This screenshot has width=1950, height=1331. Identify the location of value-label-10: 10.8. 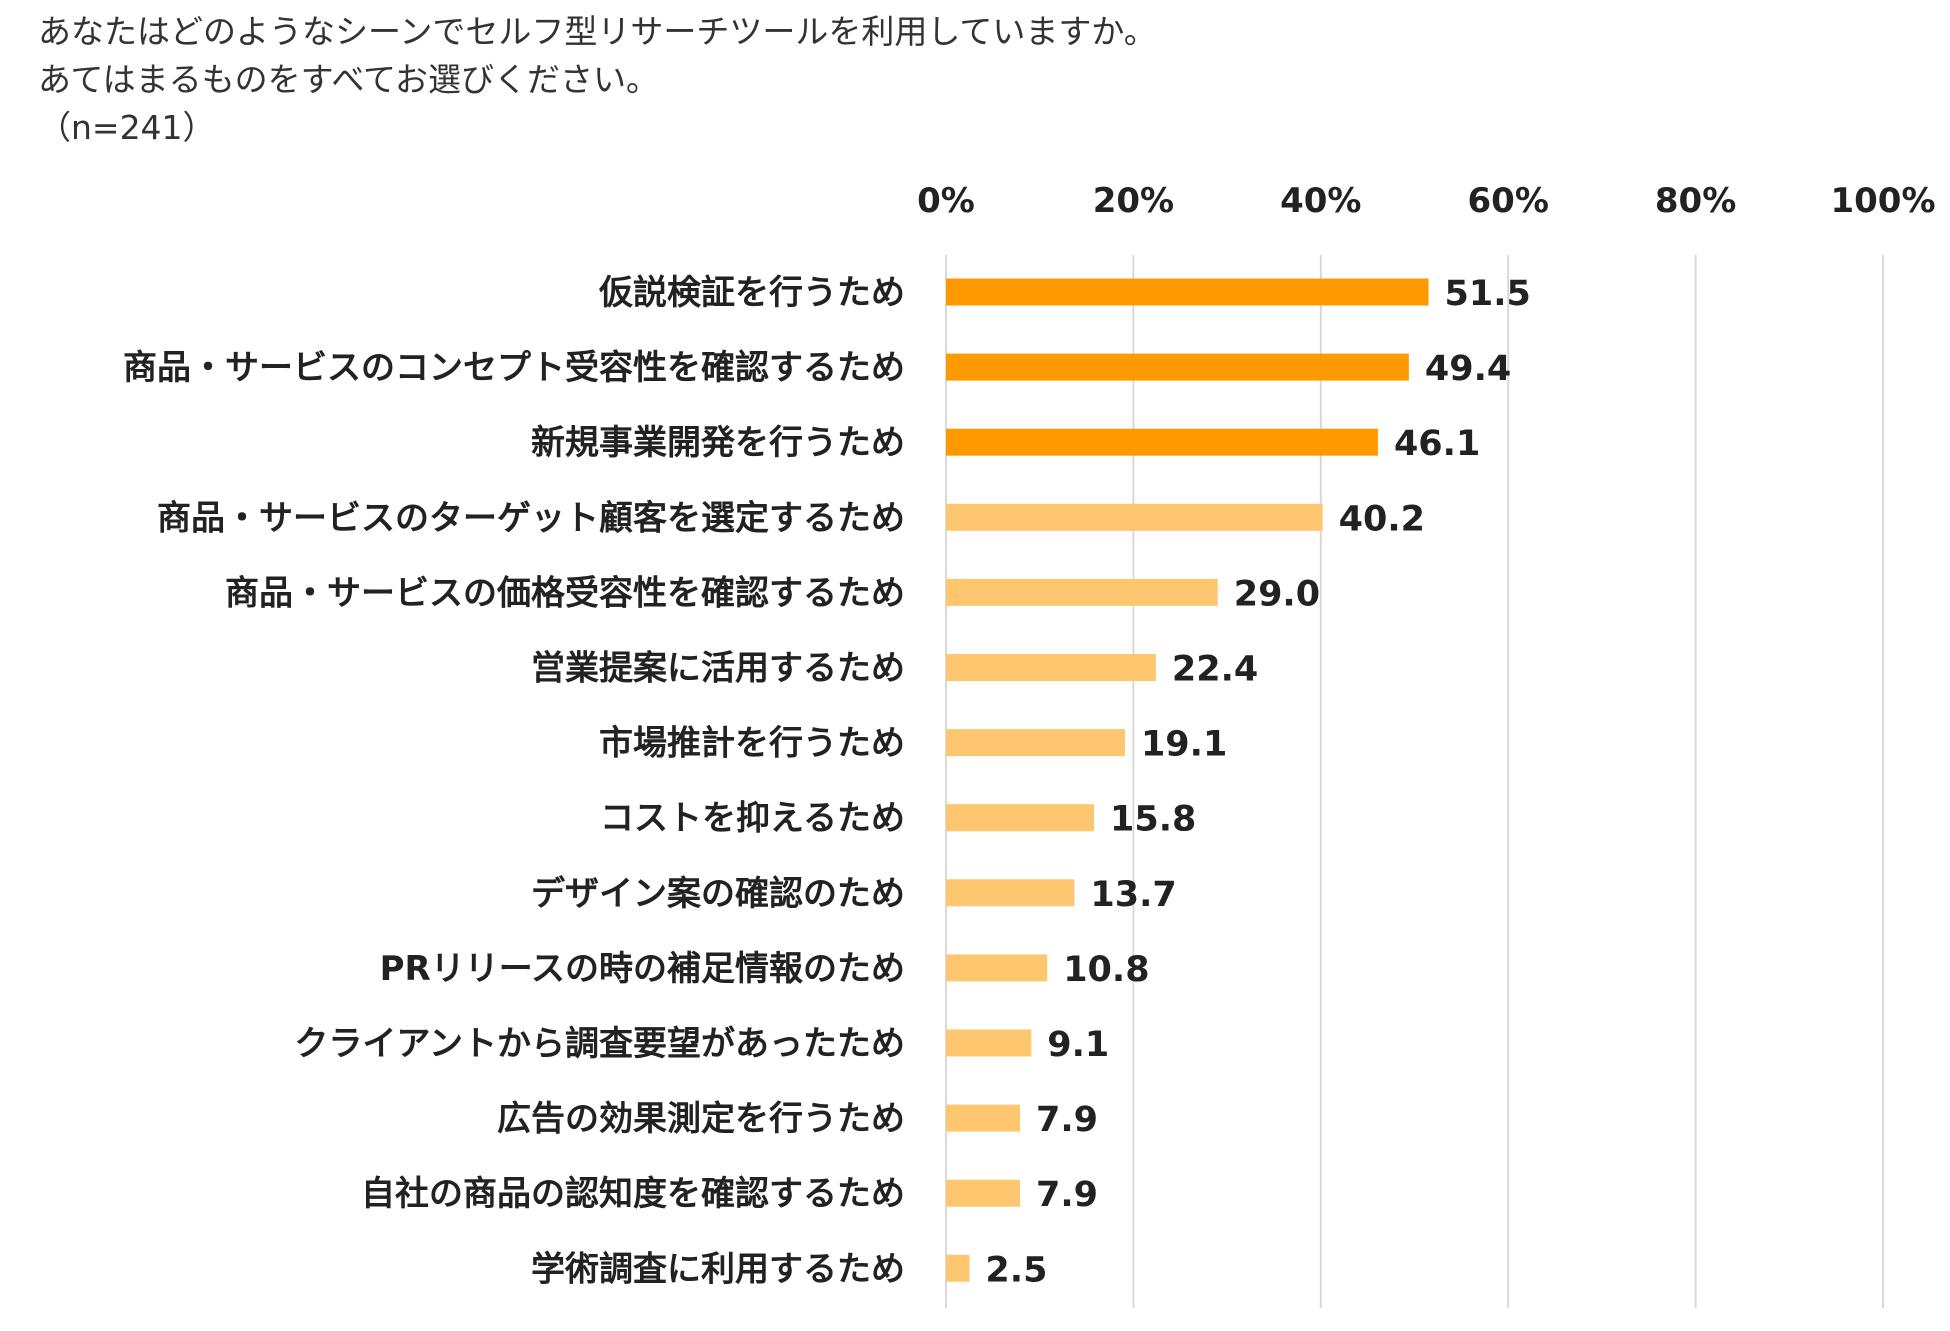
(1106, 970).